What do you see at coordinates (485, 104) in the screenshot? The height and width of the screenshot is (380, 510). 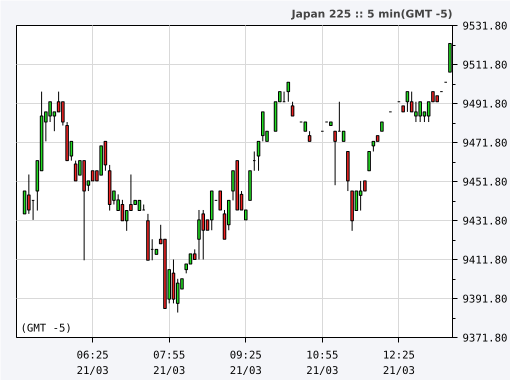 I see `y-tick-label: 9491.80` at bounding box center [485, 104].